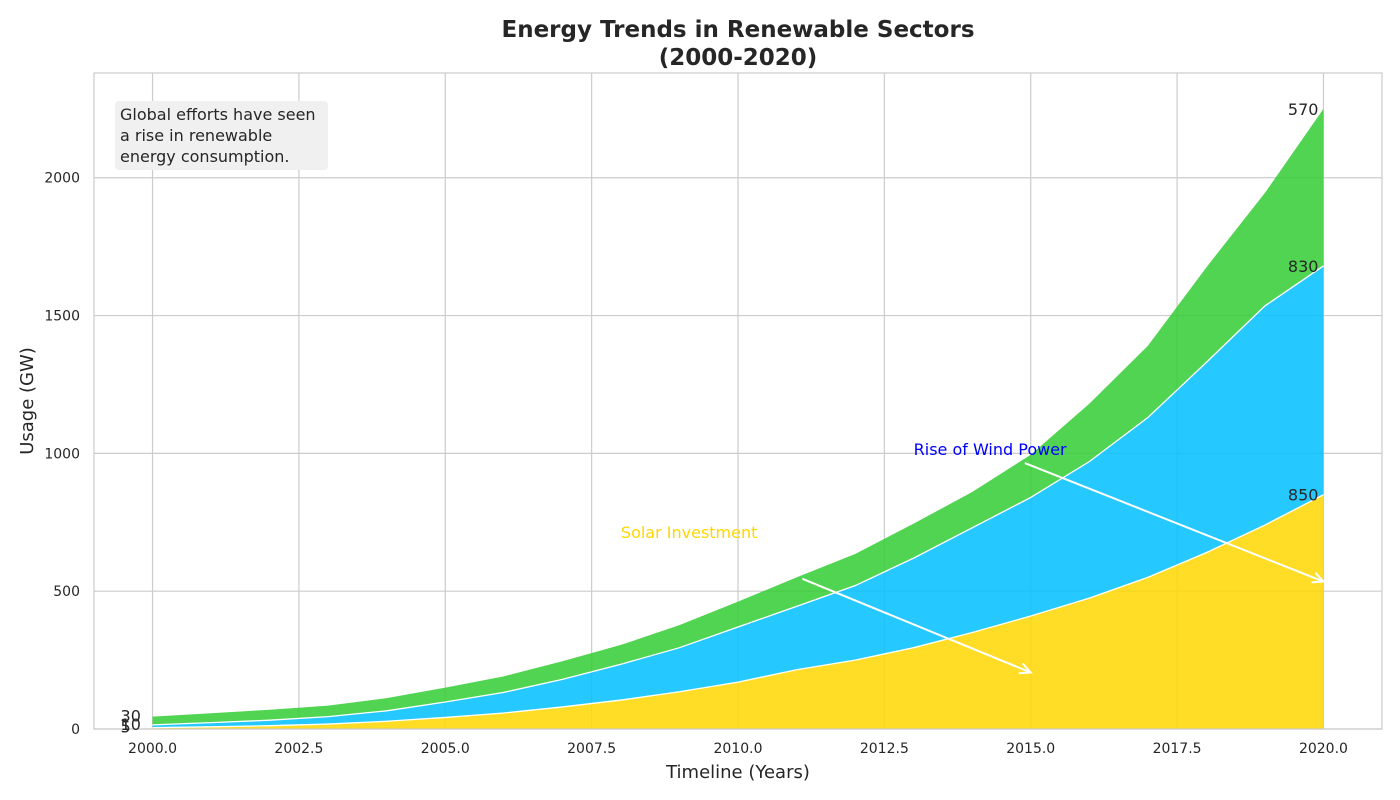  What do you see at coordinates (196, 135) in the screenshot?
I see `note-line-2: a rise in renewable` at bounding box center [196, 135].